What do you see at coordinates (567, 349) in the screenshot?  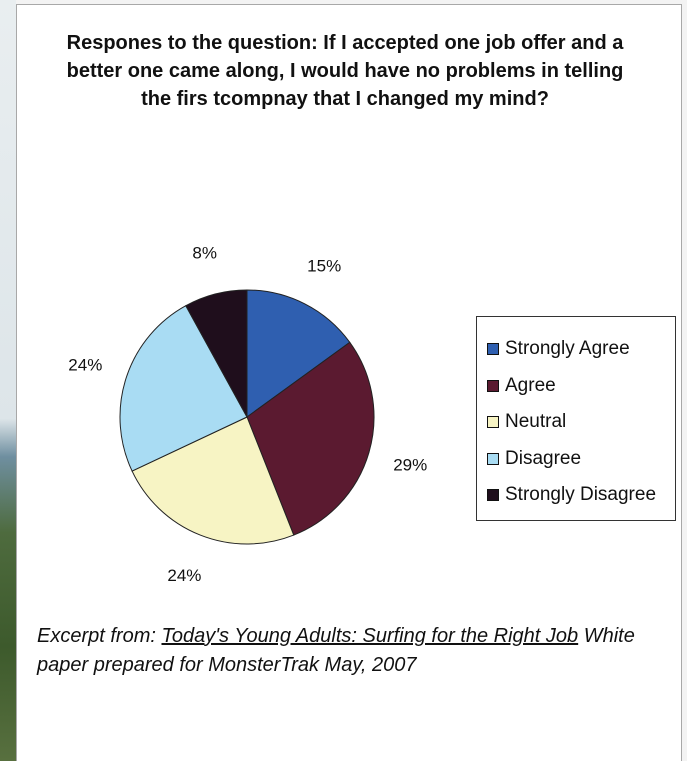 I see `legend-label: Strongly Agree` at bounding box center [567, 349].